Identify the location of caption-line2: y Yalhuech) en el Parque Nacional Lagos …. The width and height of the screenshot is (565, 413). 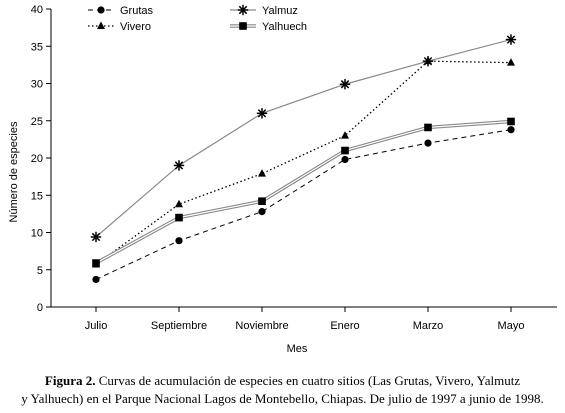
(282, 398).